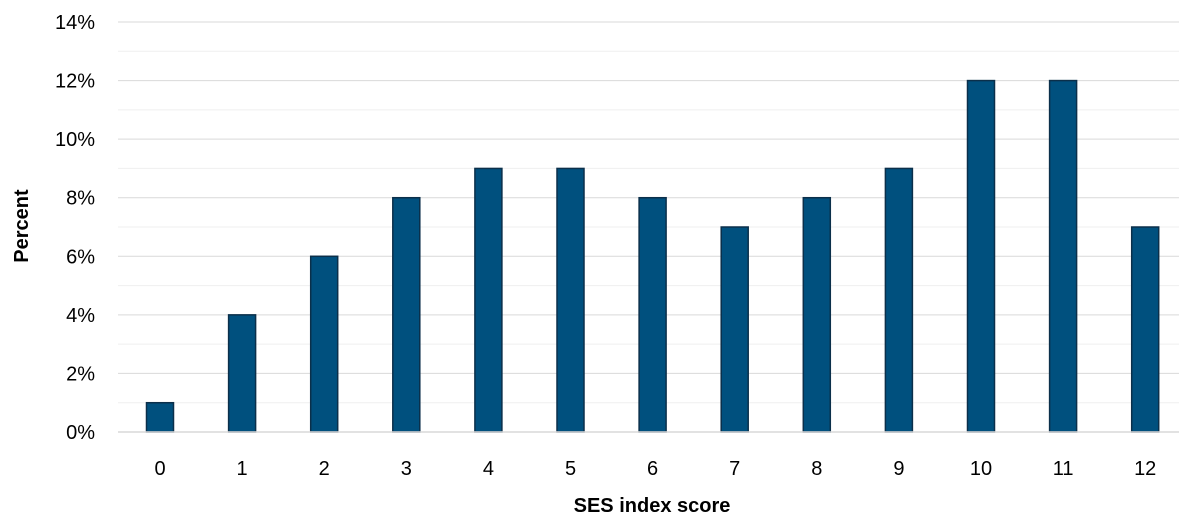 The image size is (1179, 522). I want to click on x-tick-label: 8, so click(816, 469).